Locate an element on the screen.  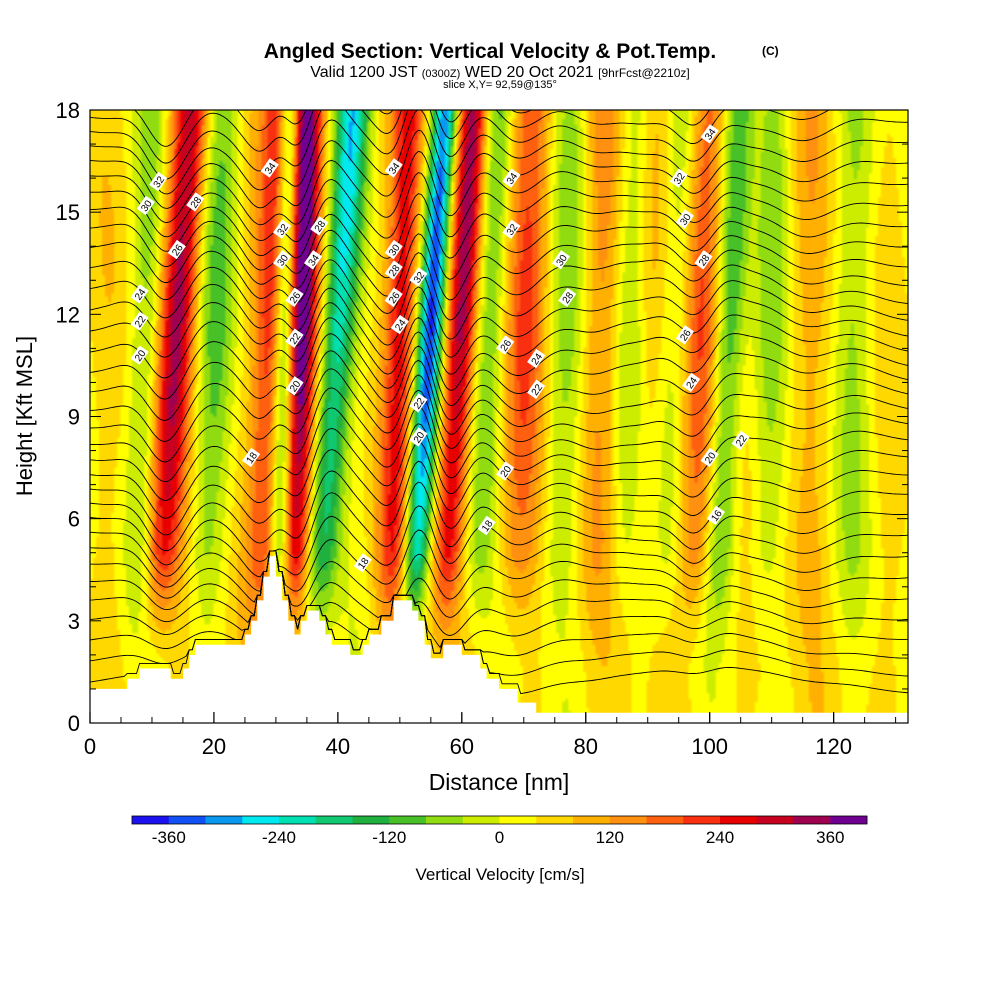
colorbar-label: Vertical Velocity [cm/s] is located at coordinates (499, 874).